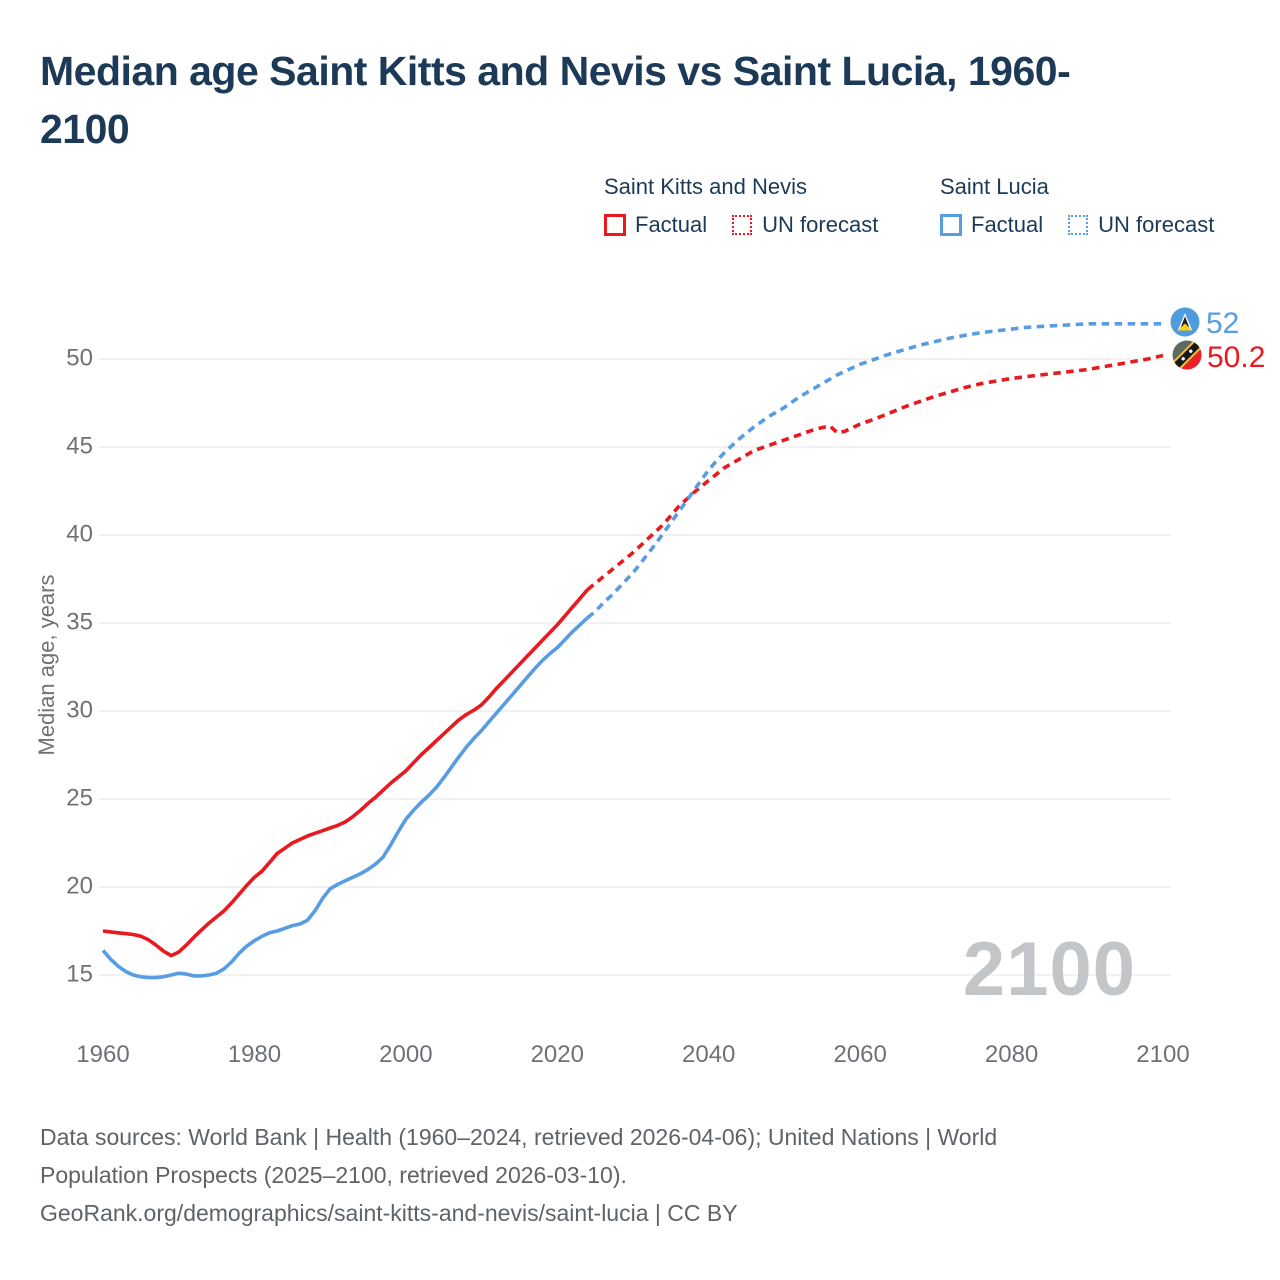  What do you see at coordinates (1236, 357) in the screenshot?
I see `end-value-saint-kitts-and-nevis: 50.2` at bounding box center [1236, 357].